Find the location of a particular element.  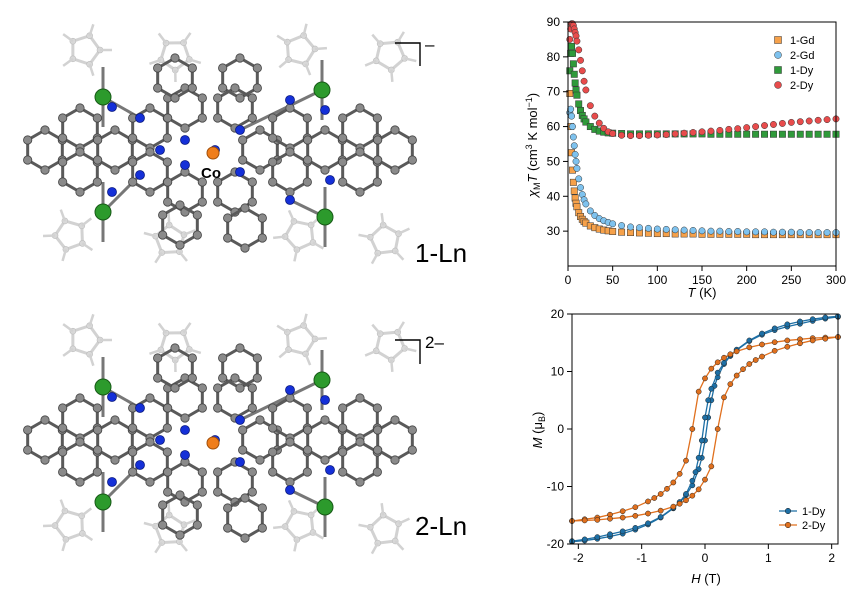

charge-1: – is located at coordinates (430, 44).